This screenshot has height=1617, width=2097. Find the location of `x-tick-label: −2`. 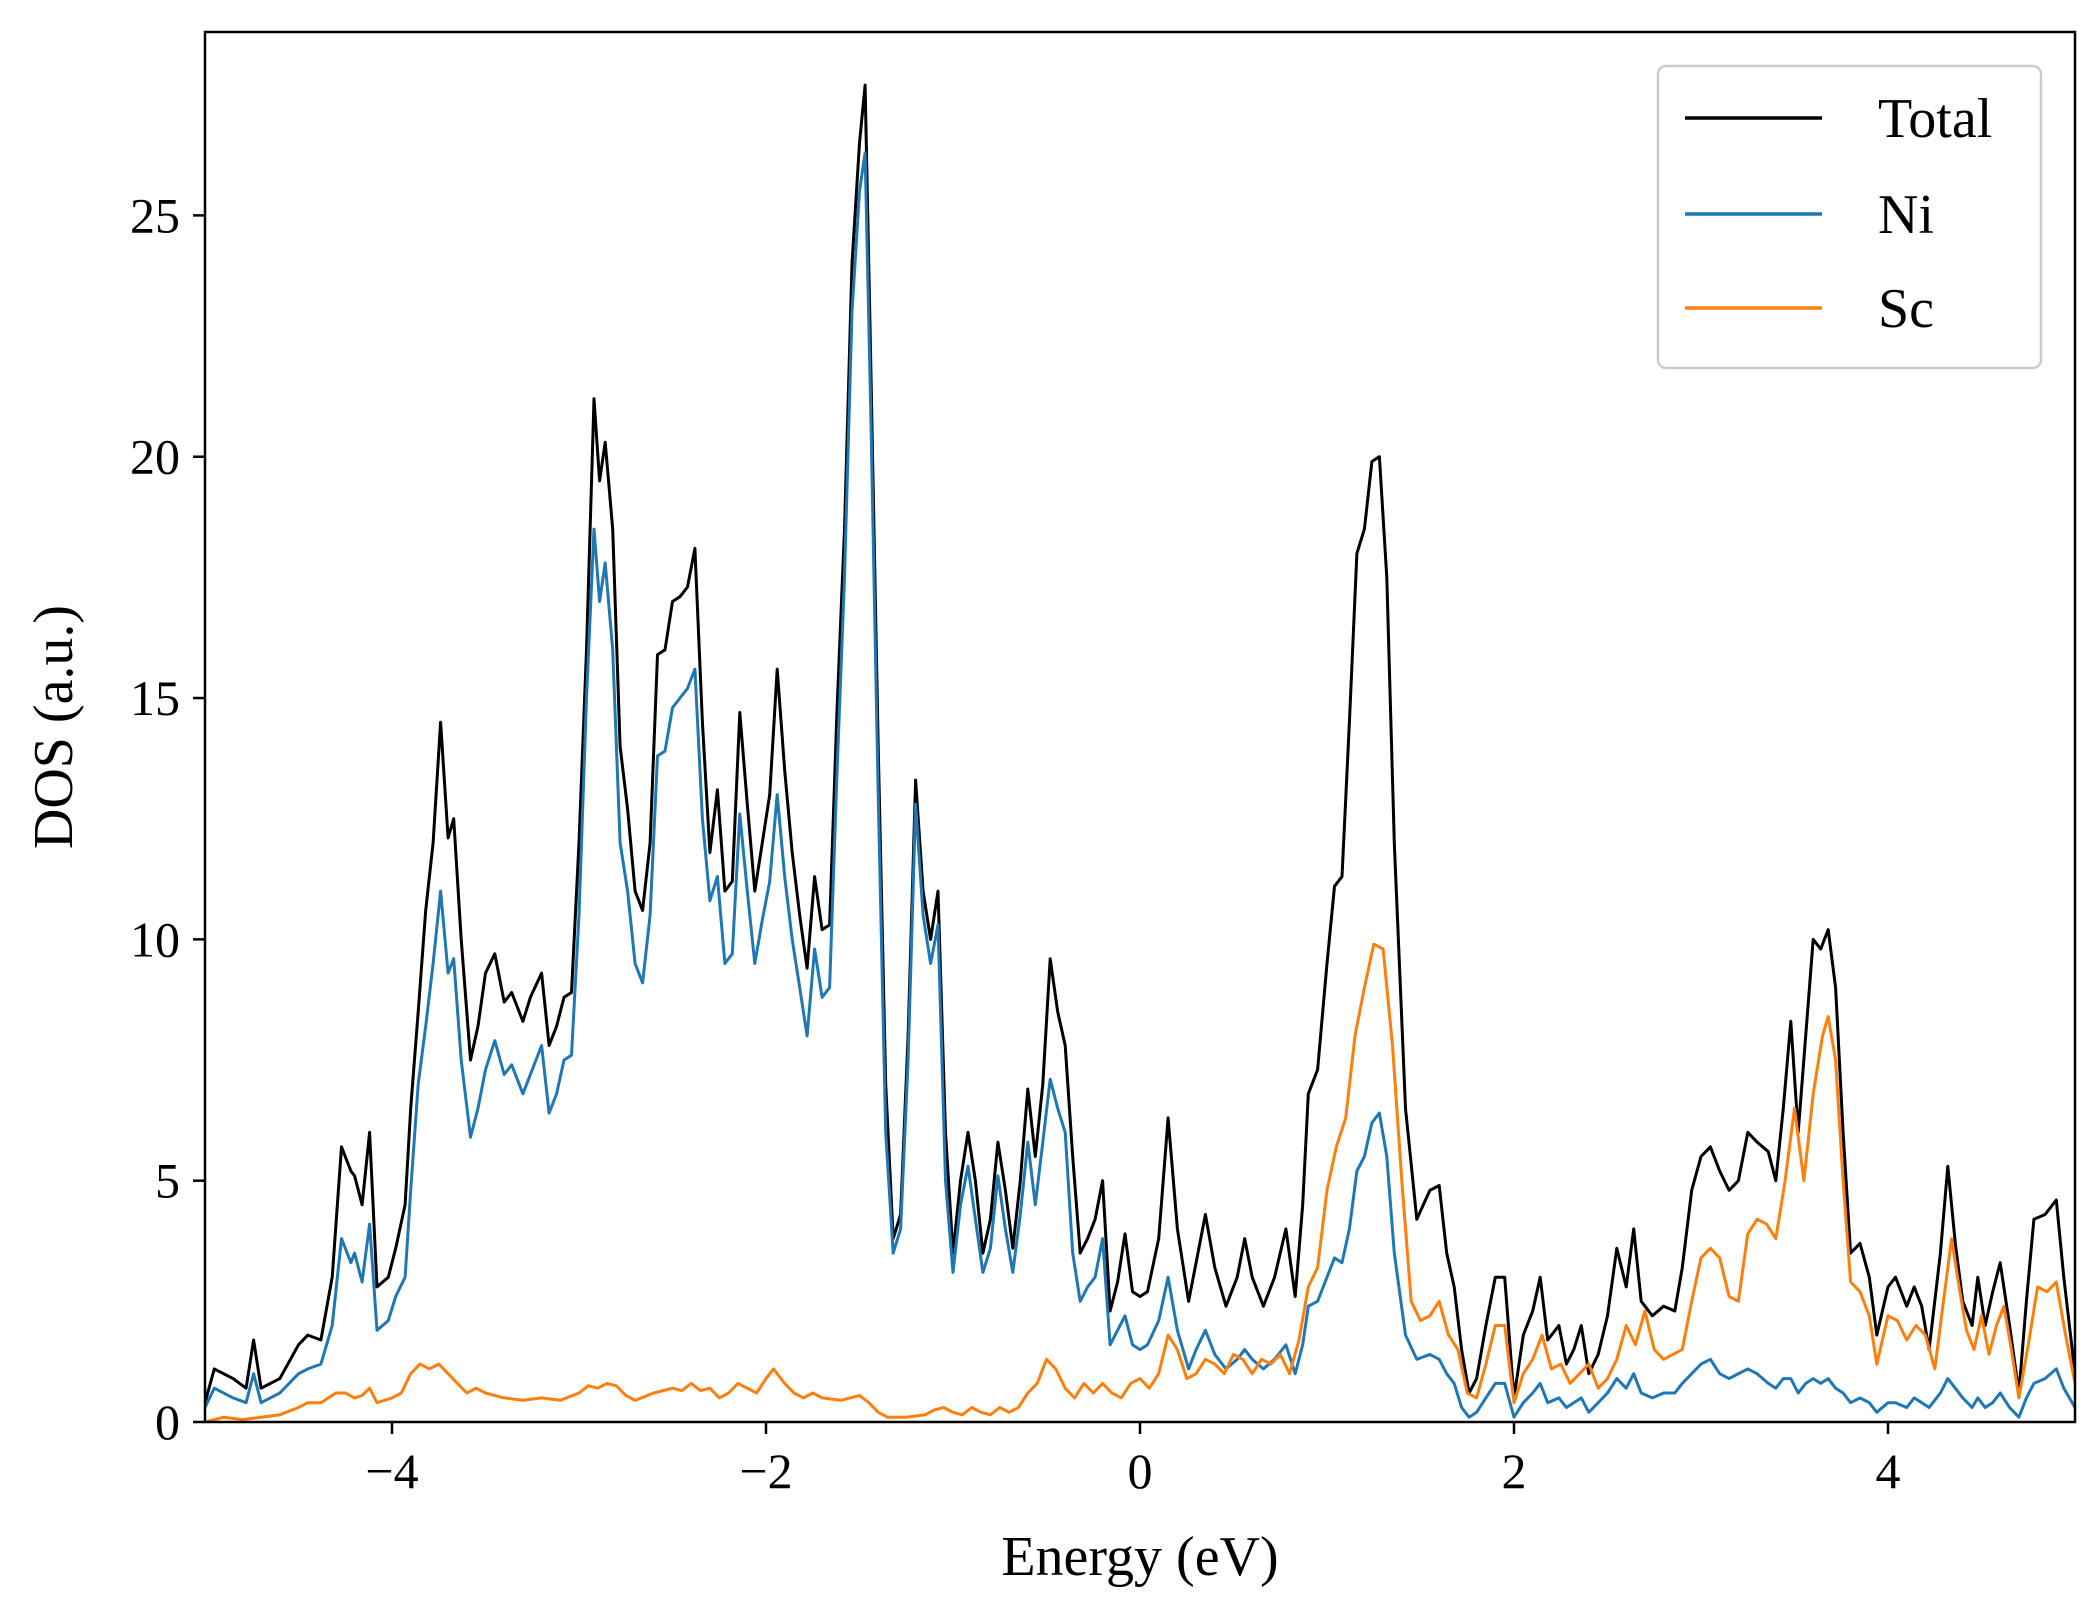

x-tick-label: −2 is located at coordinates (765, 1471).